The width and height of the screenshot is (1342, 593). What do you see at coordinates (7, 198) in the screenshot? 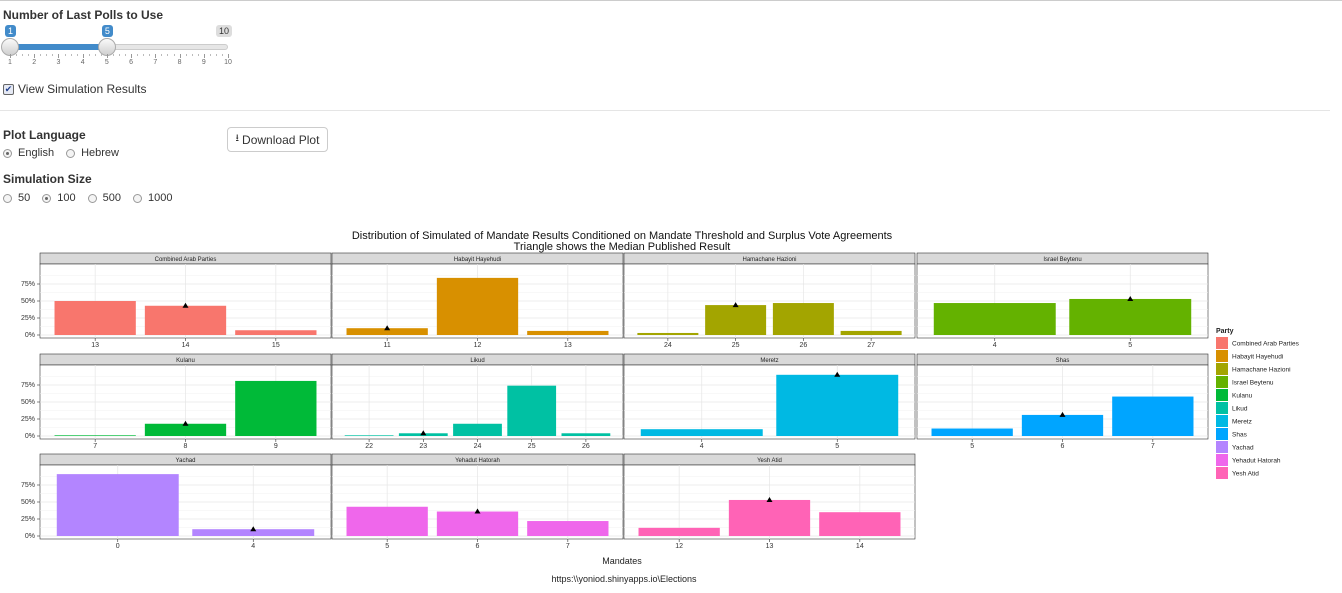
I see `radio-size-50-button` at bounding box center [7, 198].